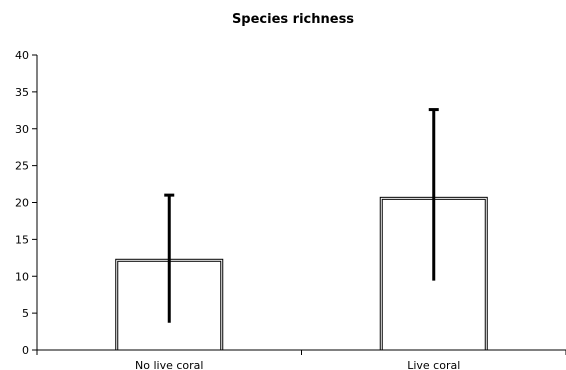 The image size is (566, 370). What do you see at coordinates (25, 350) in the screenshot?
I see `y-tick-label: 0` at bounding box center [25, 350].